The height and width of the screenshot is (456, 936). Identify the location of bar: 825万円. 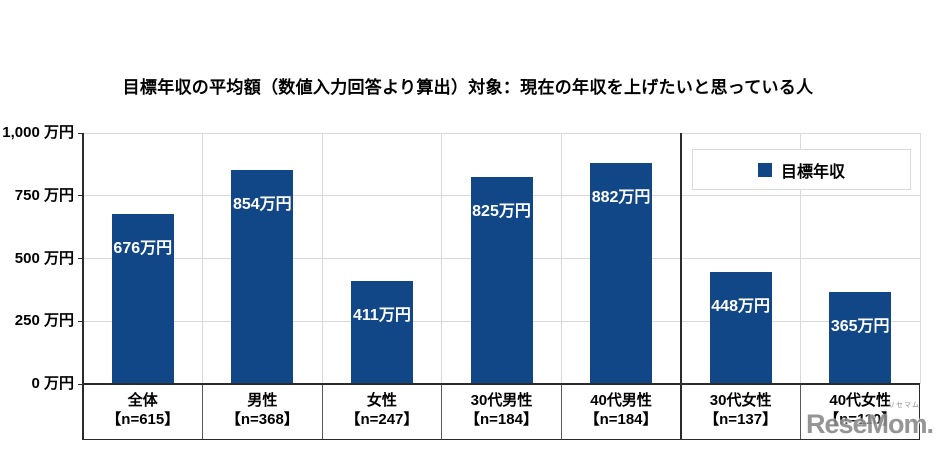
(501, 280).